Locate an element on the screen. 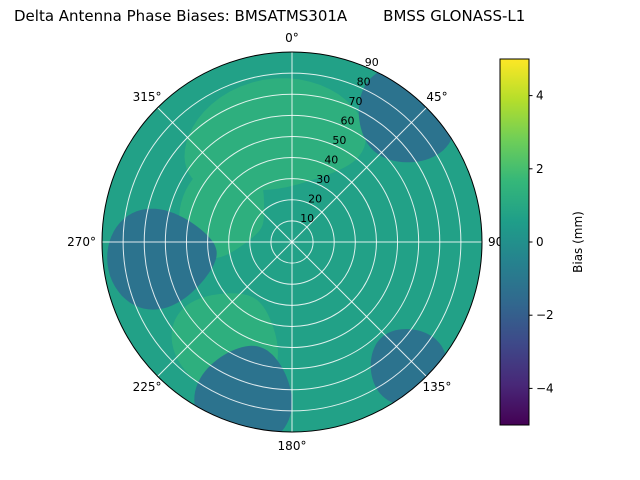 The image size is (640, 480). r-tick-label: 90 is located at coordinates (372, 62).